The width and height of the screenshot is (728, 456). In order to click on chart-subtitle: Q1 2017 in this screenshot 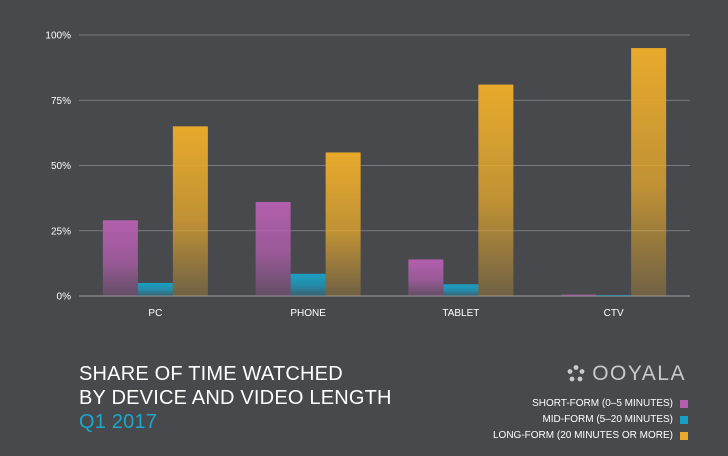, I will do `click(118, 422)`.